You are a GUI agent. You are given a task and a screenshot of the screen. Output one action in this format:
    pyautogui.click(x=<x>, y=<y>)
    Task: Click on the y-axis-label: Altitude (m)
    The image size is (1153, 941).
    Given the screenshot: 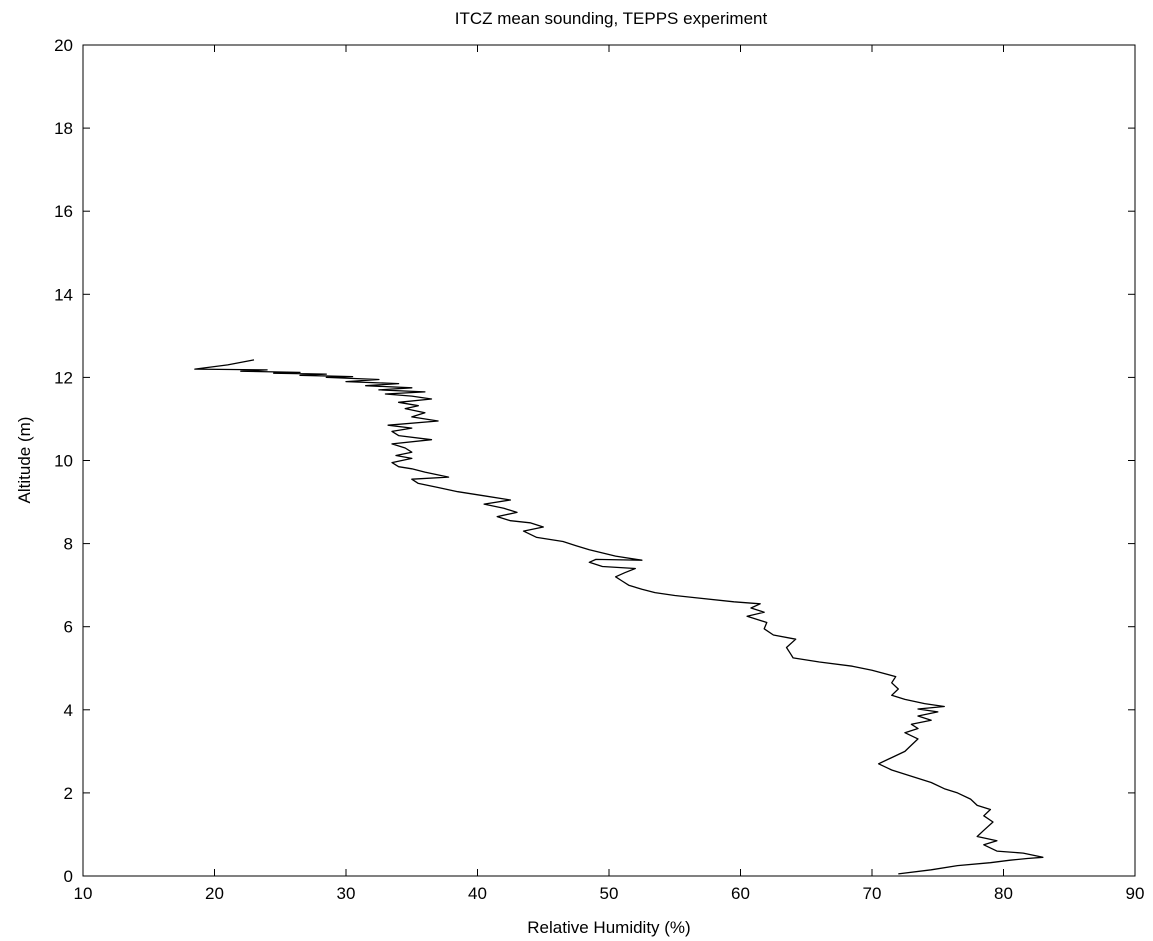 What is the action you would take?
    pyautogui.click(x=24, y=460)
    